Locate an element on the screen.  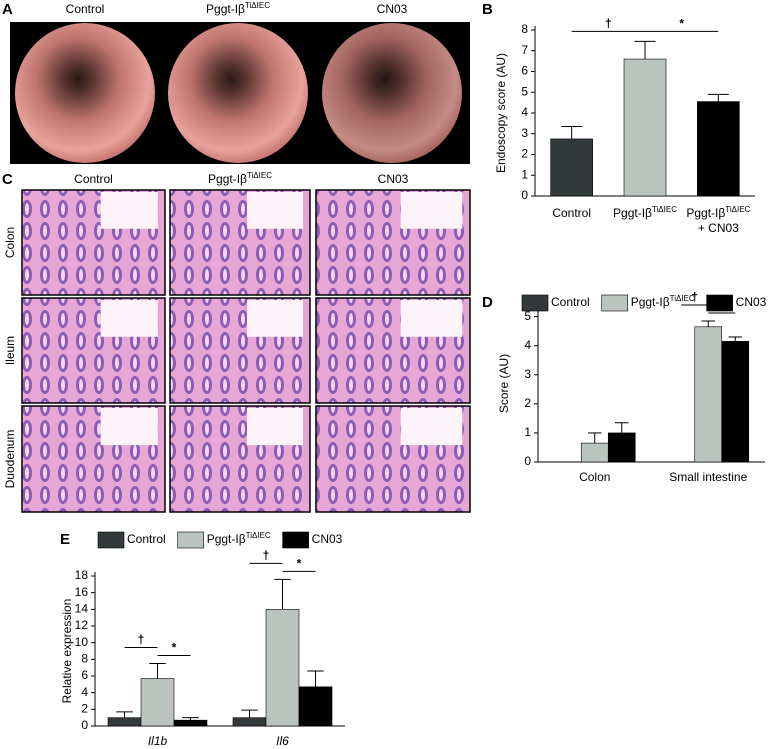
x-tick-label: Colon is located at coordinates (594, 477).